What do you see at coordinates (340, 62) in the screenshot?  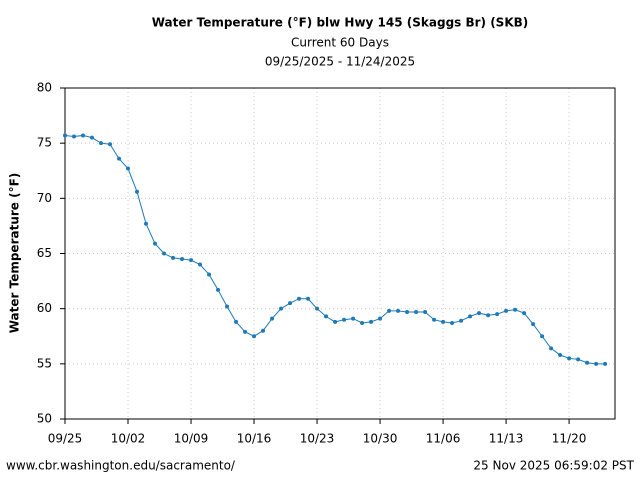 I see `date-range: 09/25/2025 - 11/24/2025` at bounding box center [340, 62].